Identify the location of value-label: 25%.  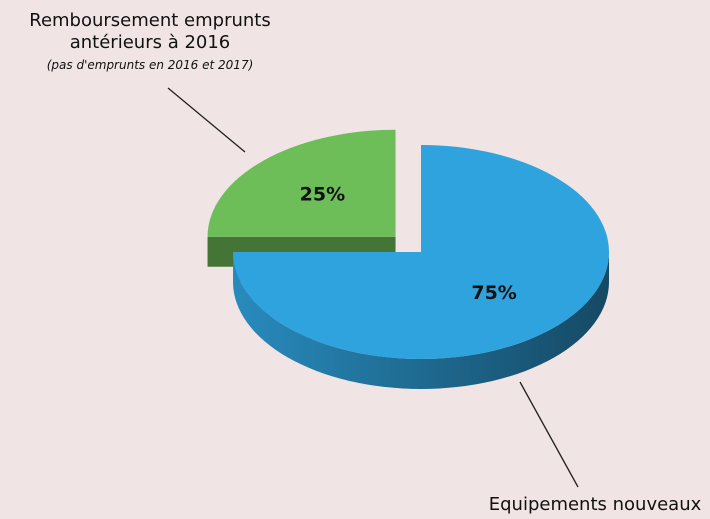
(322, 195).